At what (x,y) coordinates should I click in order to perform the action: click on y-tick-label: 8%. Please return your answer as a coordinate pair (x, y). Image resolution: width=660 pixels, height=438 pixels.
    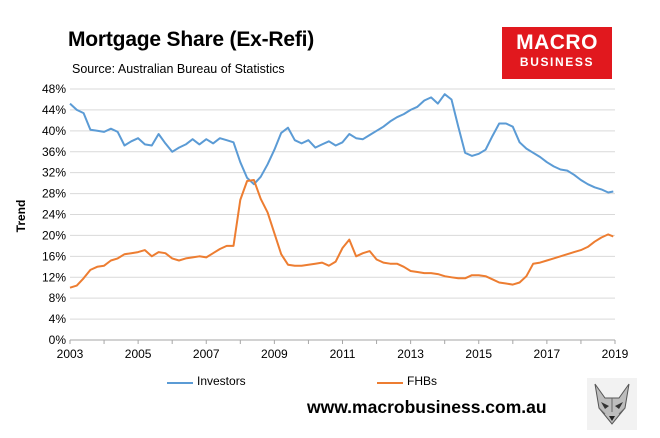
    Looking at the image, I should click on (58, 298).